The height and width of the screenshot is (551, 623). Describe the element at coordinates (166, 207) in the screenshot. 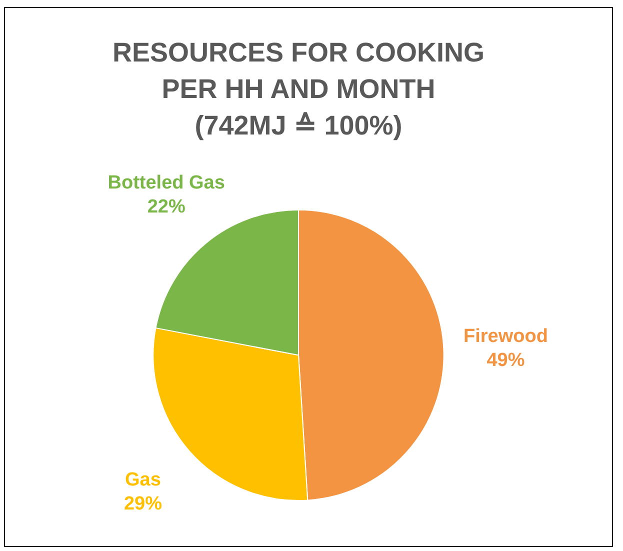

I see `data-label: 22%` at that location.